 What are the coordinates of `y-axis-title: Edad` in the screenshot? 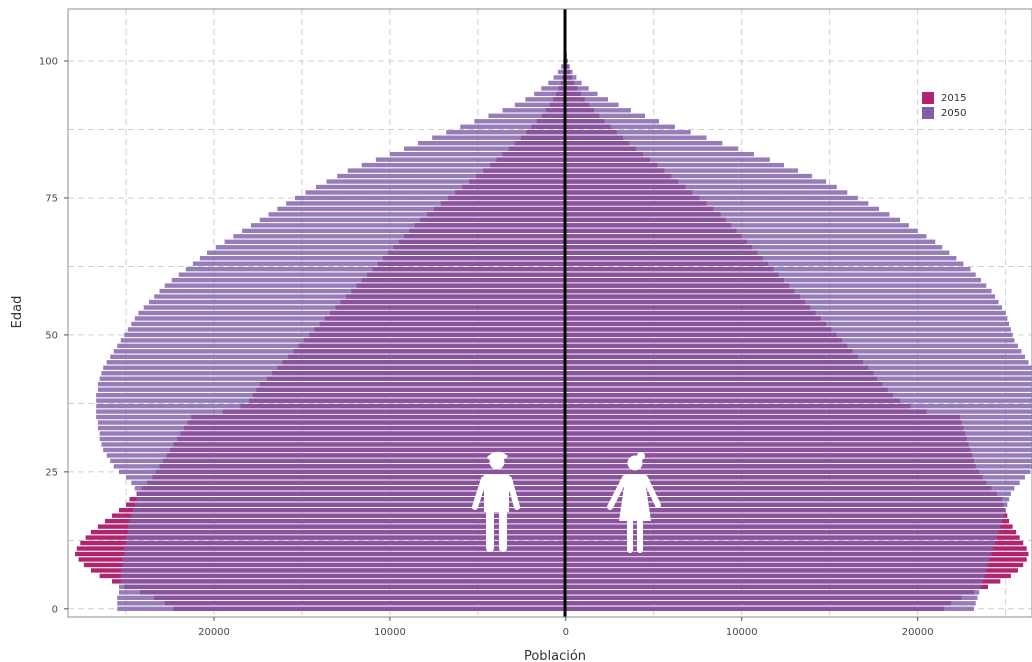 It's located at (17, 312).